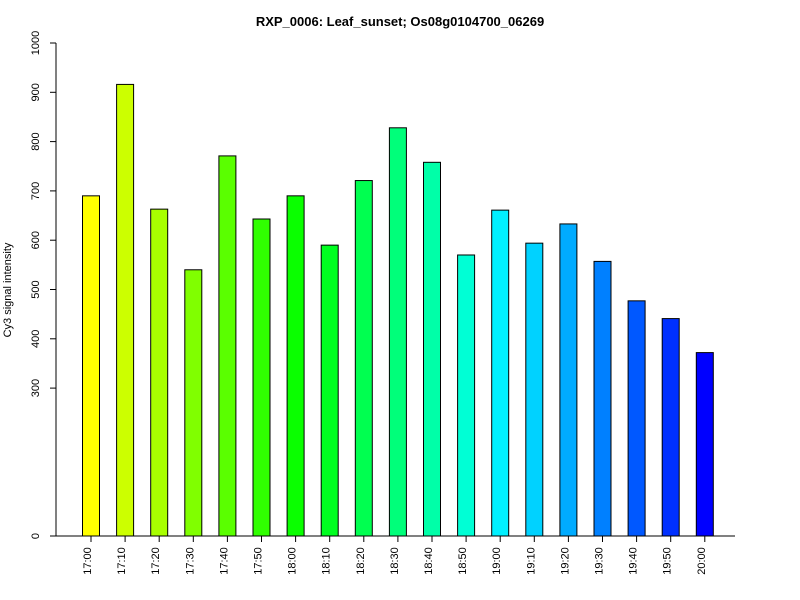 The height and width of the screenshot is (600, 800). What do you see at coordinates (36, 191) in the screenshot?
I see `y-tick-label: 700` at bounding box center [36, 191].